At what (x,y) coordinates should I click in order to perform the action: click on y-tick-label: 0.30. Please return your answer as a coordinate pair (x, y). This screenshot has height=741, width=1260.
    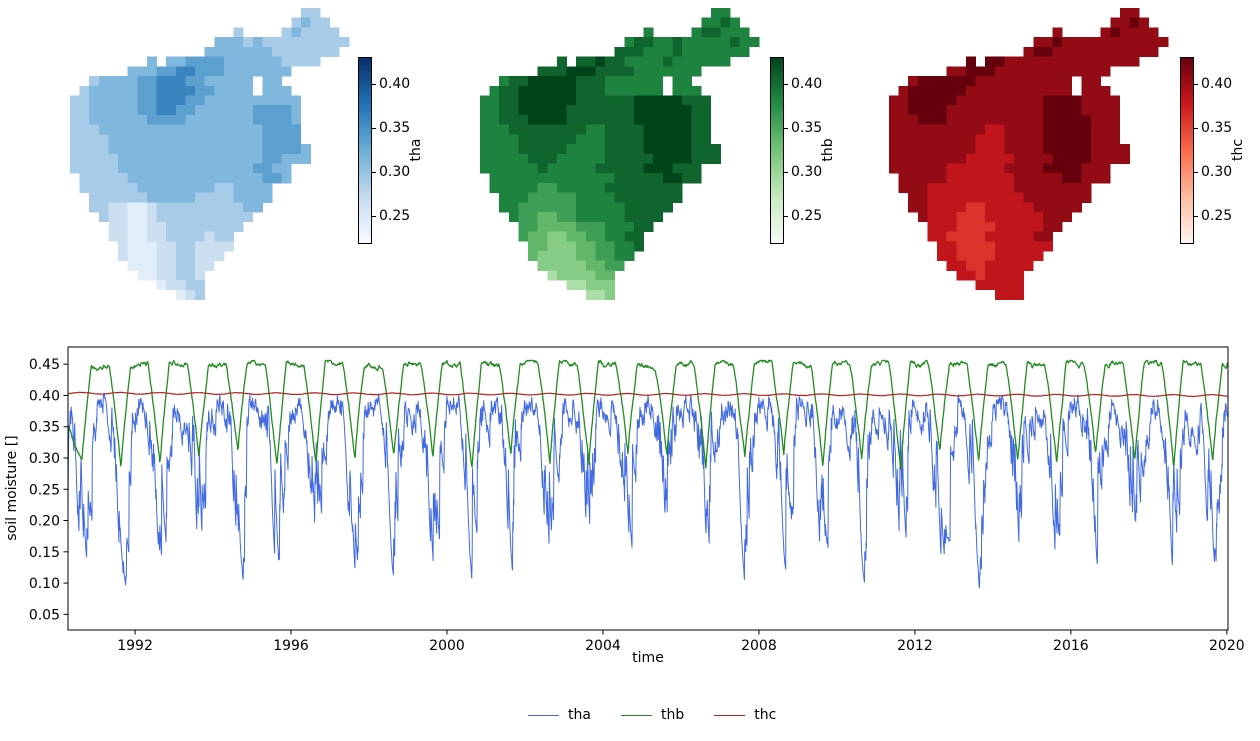
    Looking at the image, I should click on (44, 459).